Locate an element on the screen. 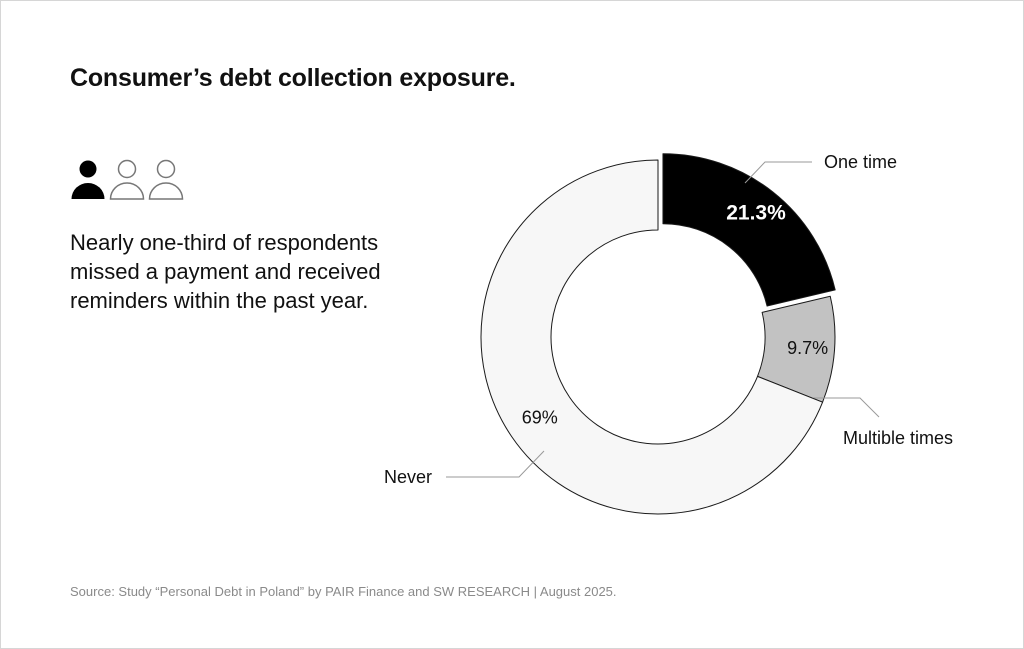 The width and height of the screenshot is (1024, 649). slice-value-multiple-times: 9.7% is located at coordinates (807, 348).